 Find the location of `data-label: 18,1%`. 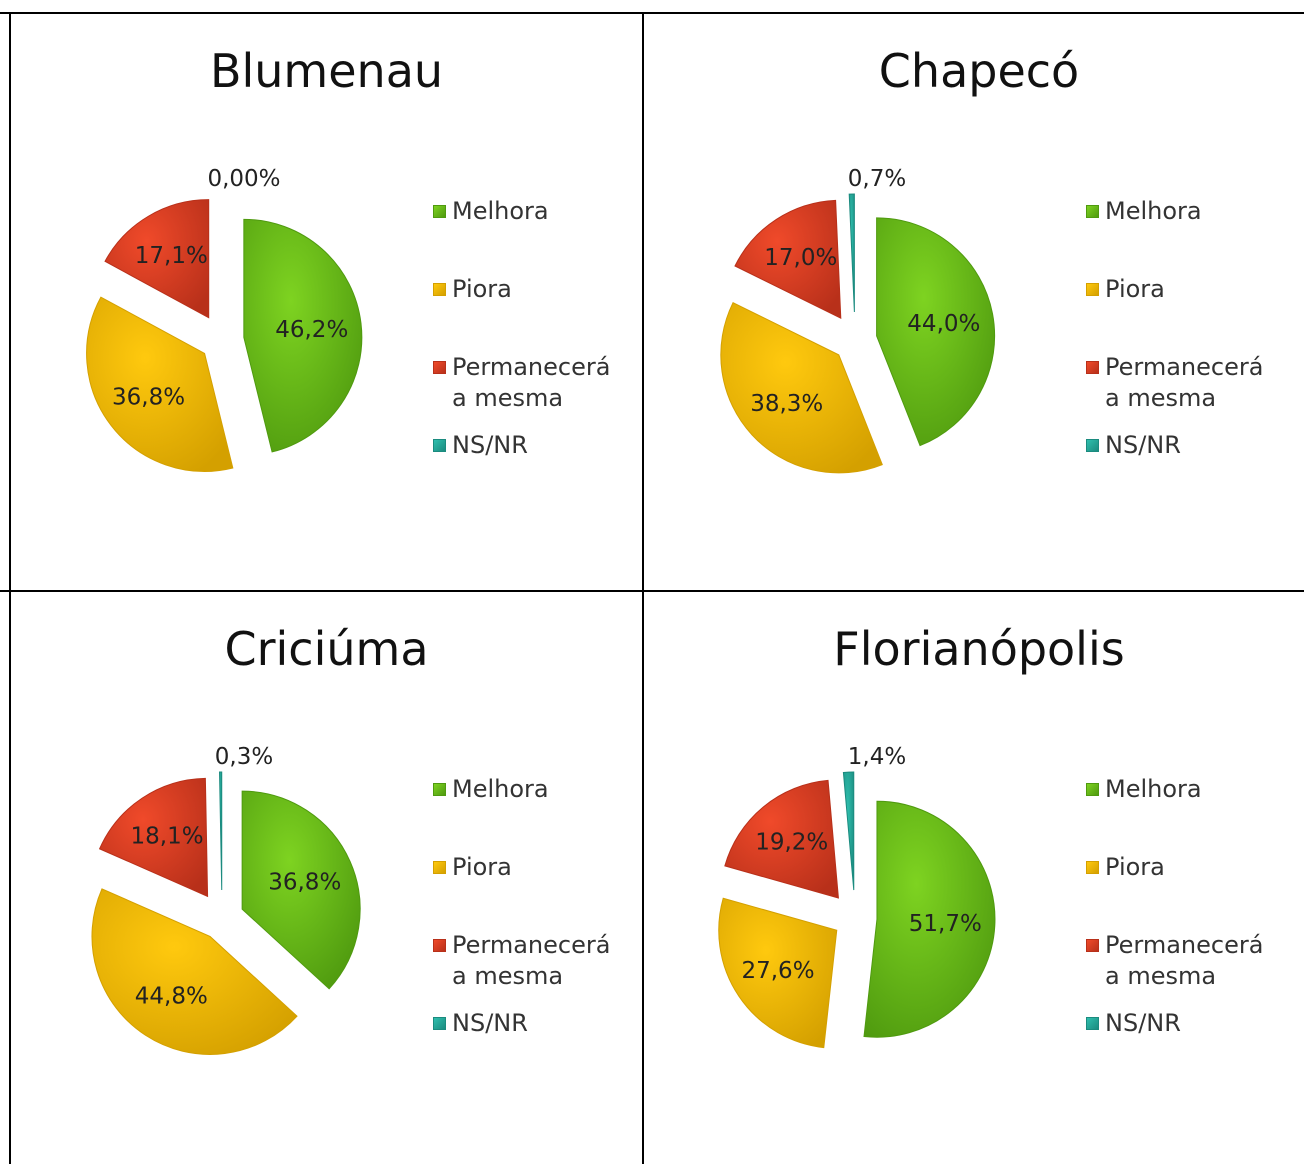

data-label: 18,1% is located at coordinates (167, 836).